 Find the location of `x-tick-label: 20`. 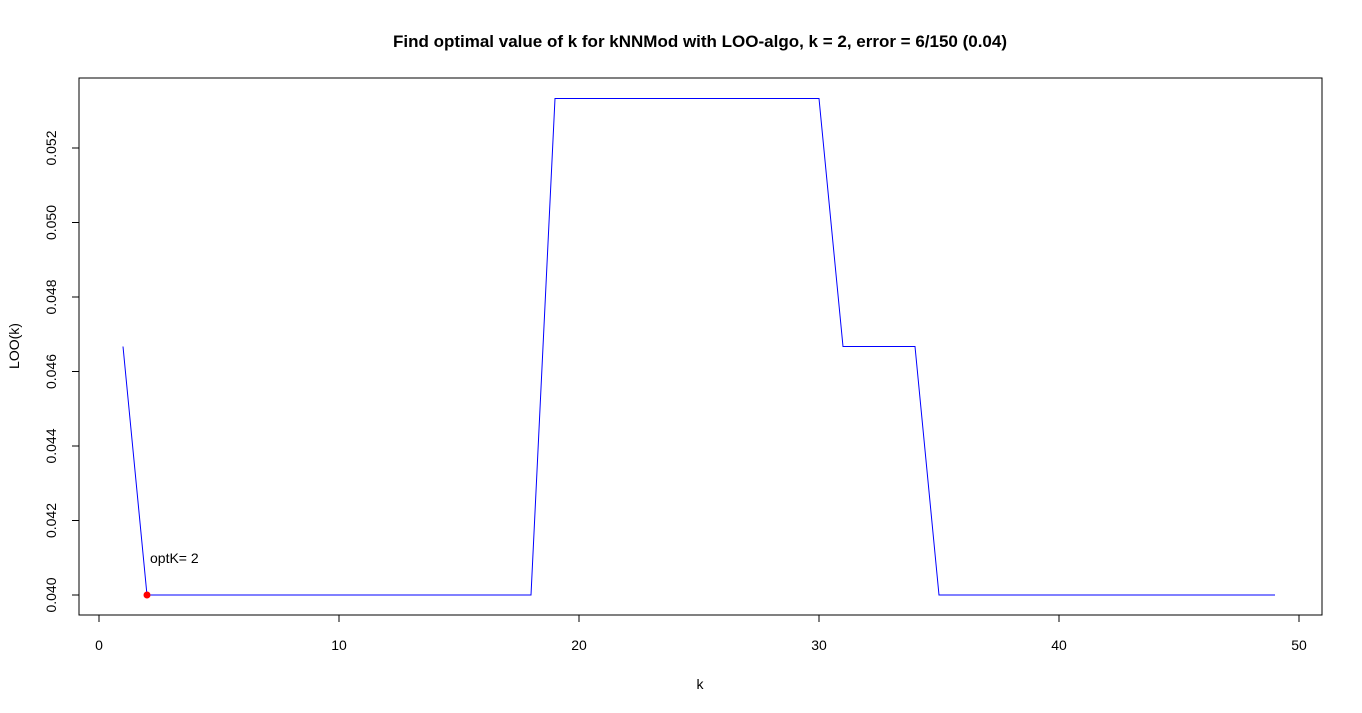

x-tick-label: 20 is located at coordinates (579, 645).